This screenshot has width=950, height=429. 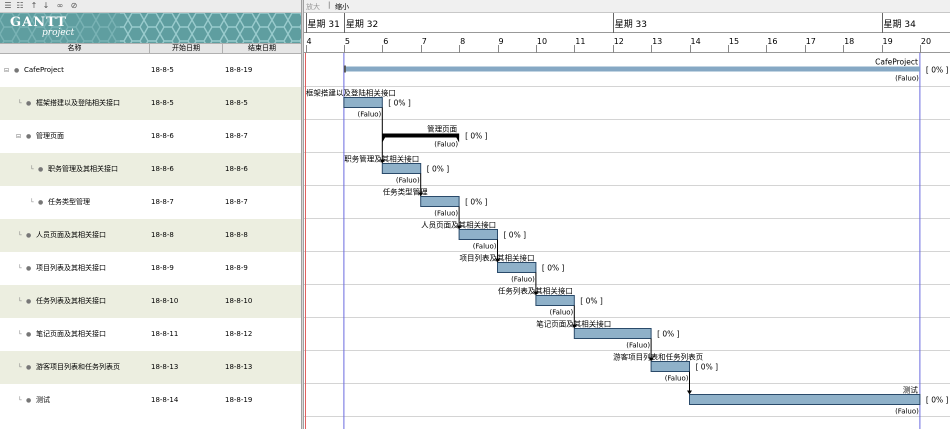 What do you see at coordinates (150, 169) in the screenshot?
I see `task-row: └ ● 职务管理及其相关接口 18-8-6 18-8-6` at bounding box center [150, 169].